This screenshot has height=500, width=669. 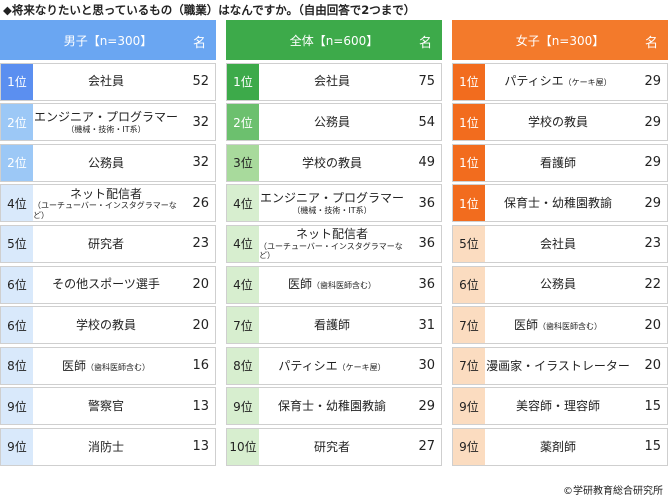 I want to click on count: 20, so click(x=652, y=325).